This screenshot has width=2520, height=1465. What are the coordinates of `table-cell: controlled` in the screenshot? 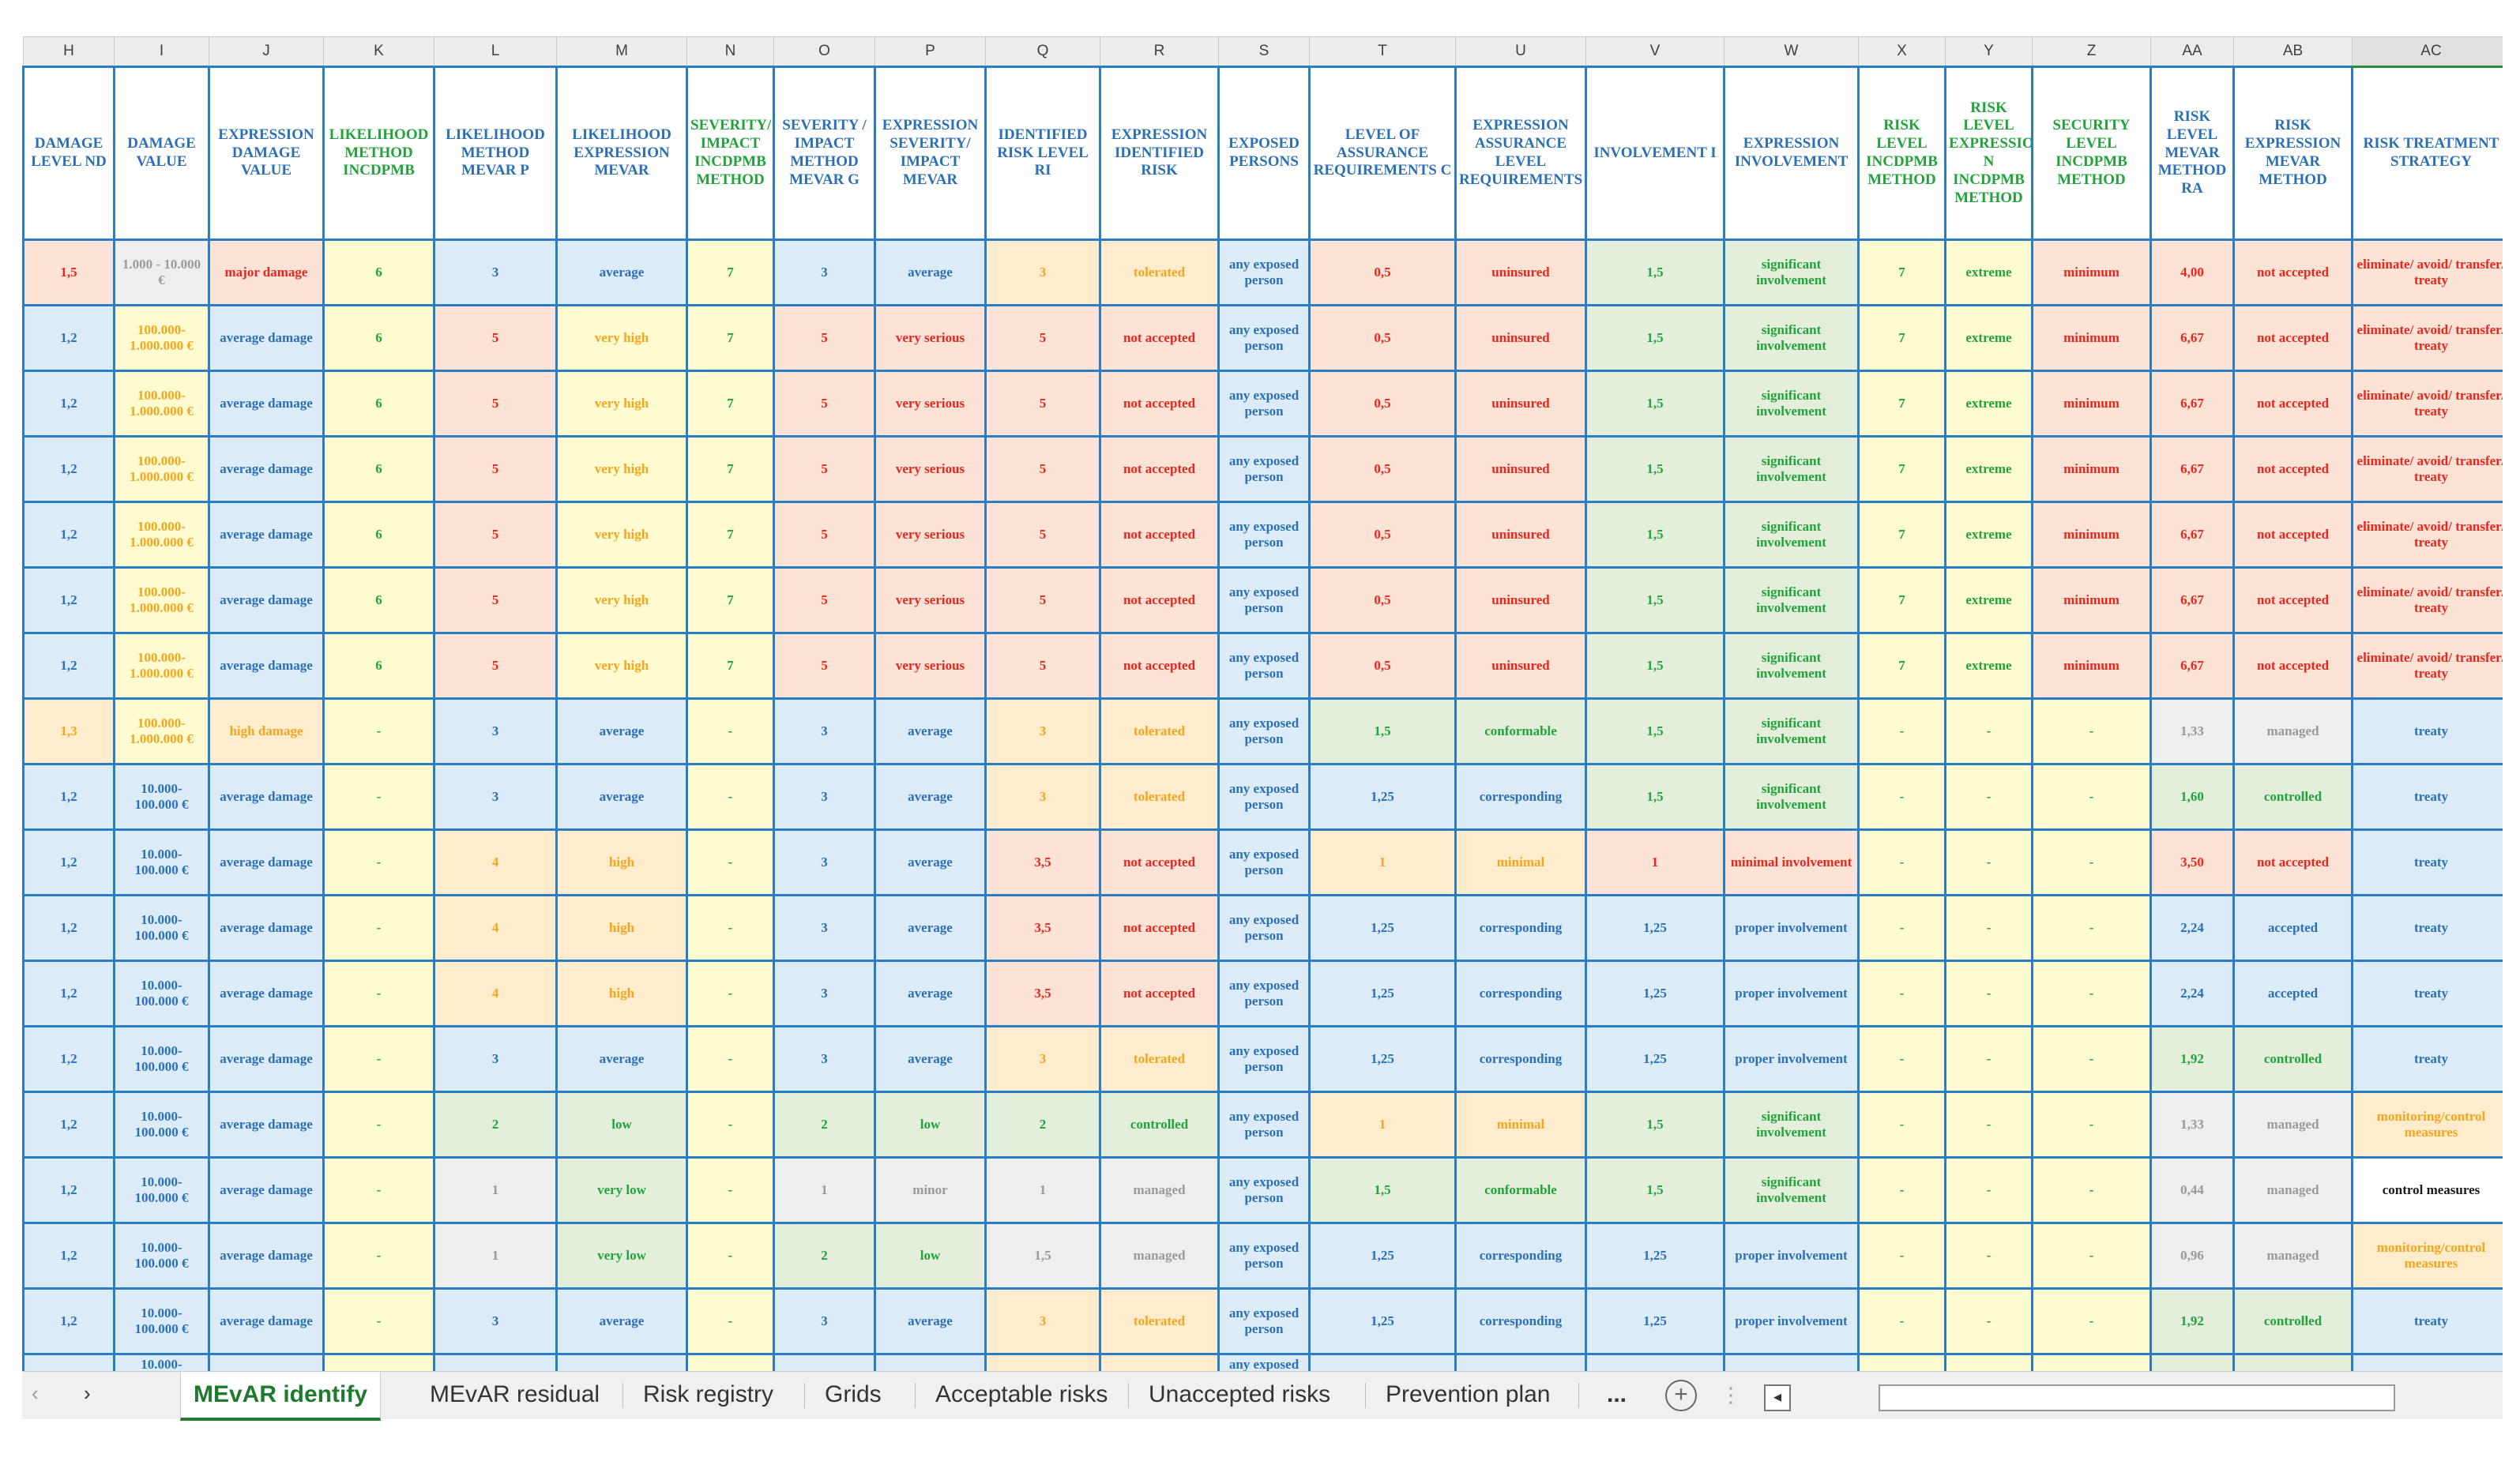 It's located at (2292, 797).